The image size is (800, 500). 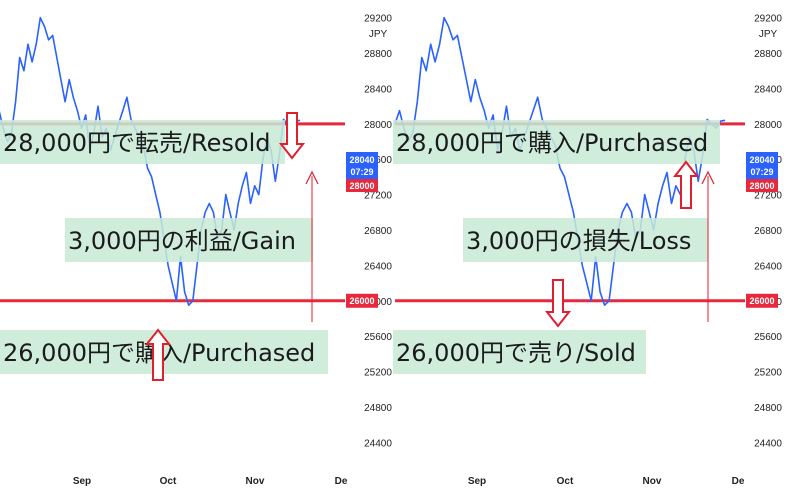 What do you see at coordinates (137, 143) in the screenshot?
I see `annotation-text-top: 28,000円で転売/Resold` at bounding box center [137, 143].